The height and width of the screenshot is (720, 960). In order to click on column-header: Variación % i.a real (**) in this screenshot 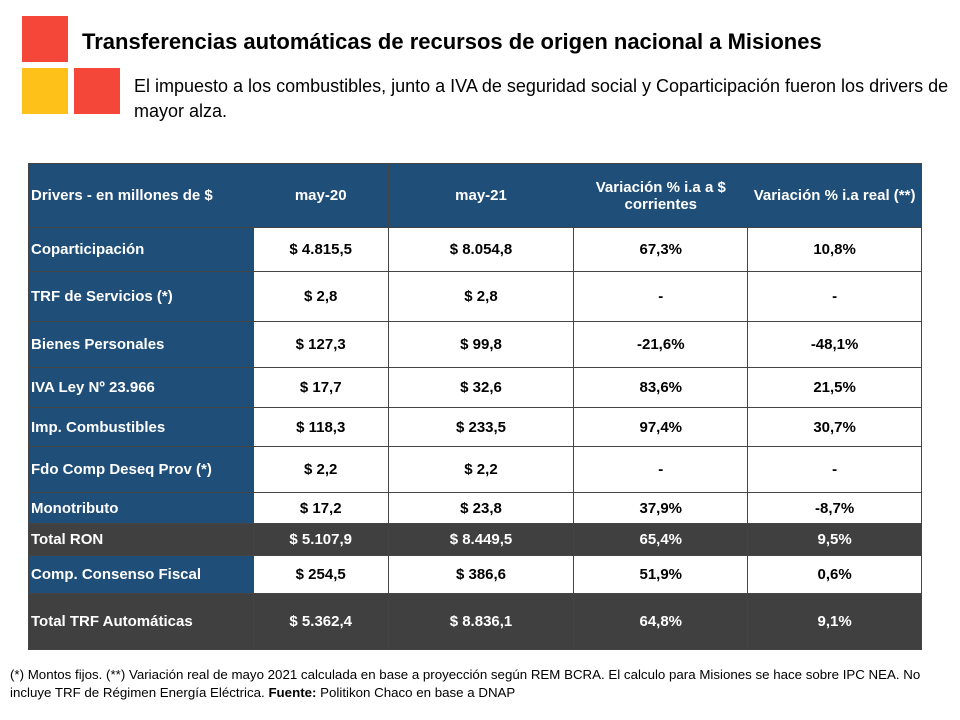, I will do `click(834, 195)`.